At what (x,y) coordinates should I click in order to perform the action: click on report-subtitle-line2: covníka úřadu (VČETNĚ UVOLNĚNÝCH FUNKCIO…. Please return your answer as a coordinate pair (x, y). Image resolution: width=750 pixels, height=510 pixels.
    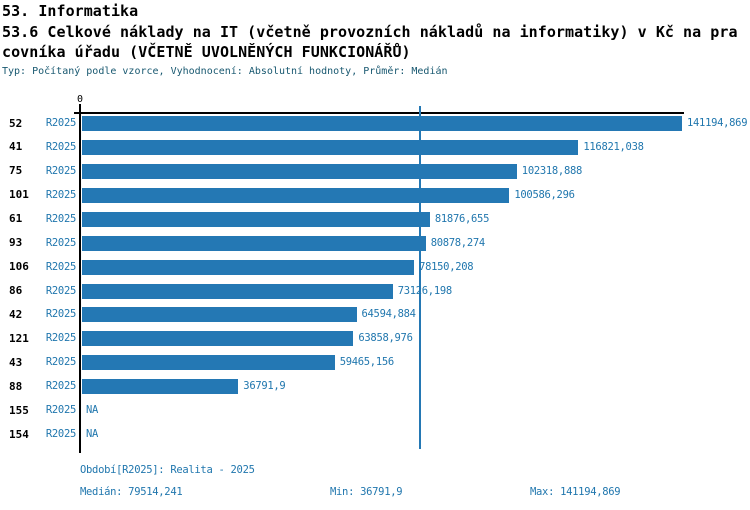
    Looking at the image, I should click on (206, 52).